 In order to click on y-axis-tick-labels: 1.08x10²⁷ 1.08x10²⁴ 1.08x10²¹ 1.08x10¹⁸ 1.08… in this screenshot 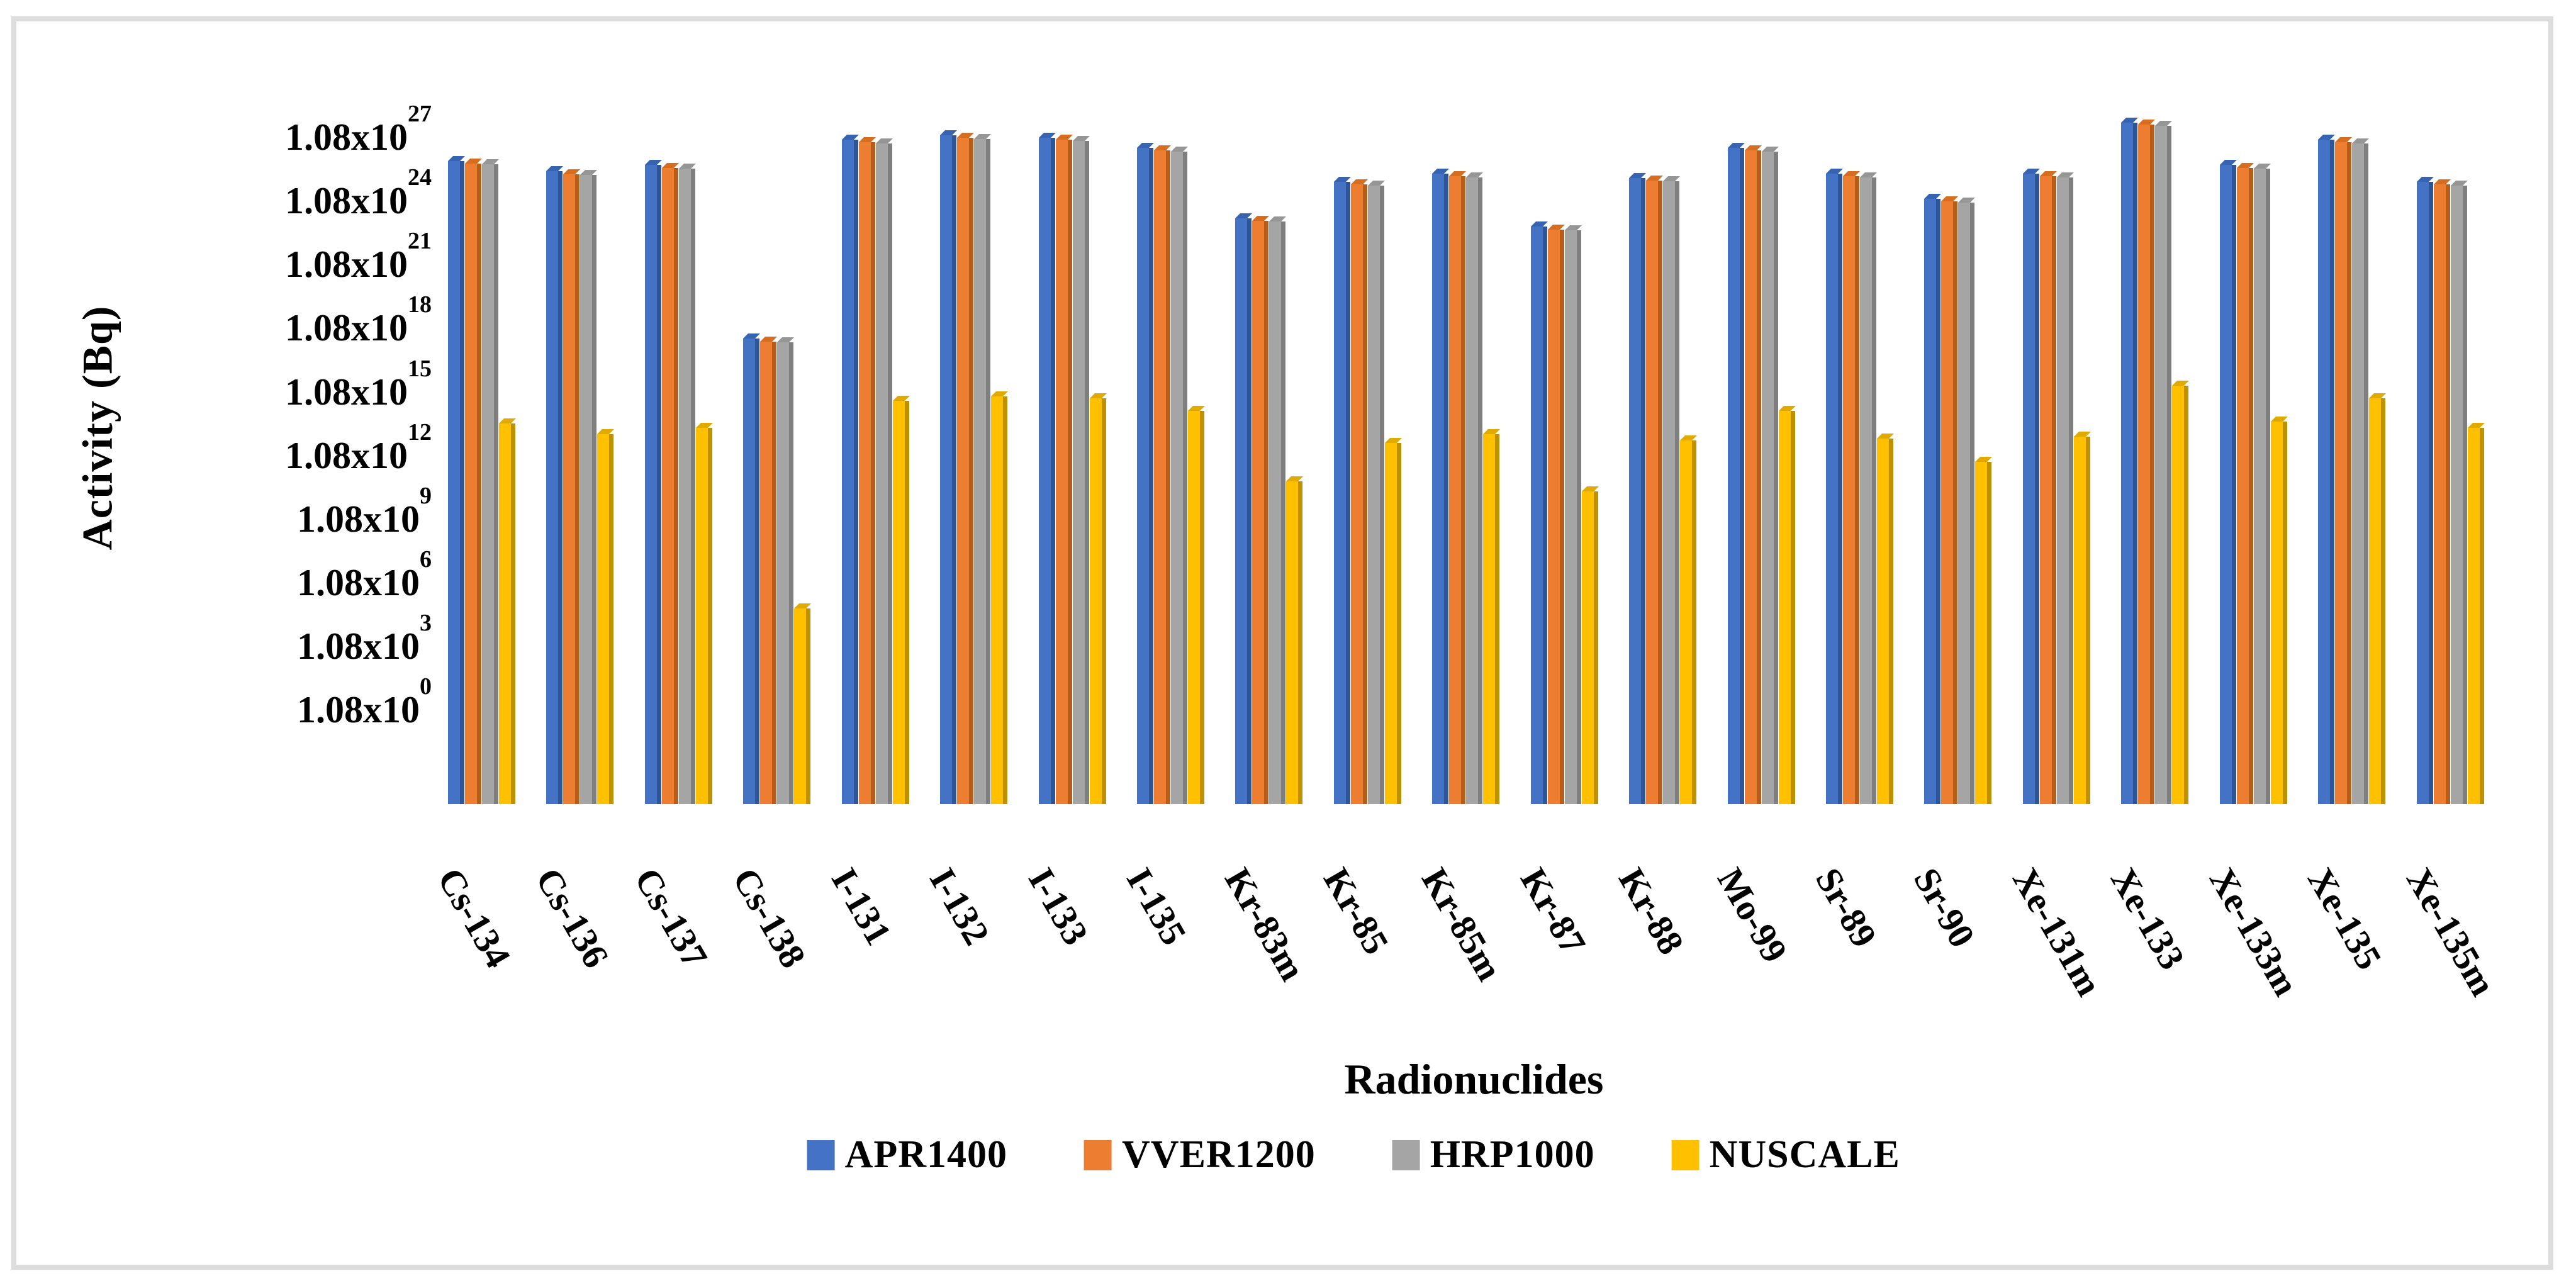, I will do `click(216, 440)`.